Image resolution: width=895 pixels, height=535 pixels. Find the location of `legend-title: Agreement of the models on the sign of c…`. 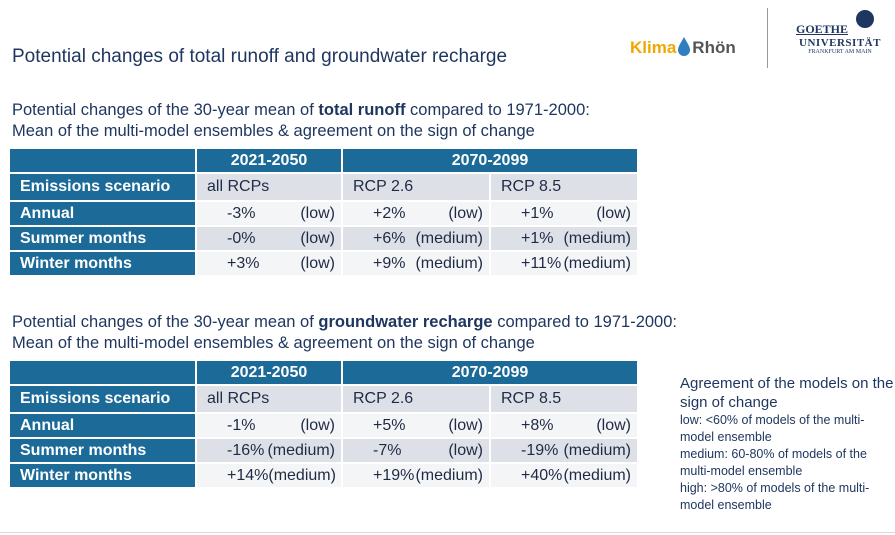

legend-title: Agreement of the models on the sign of c… is located at coordinates (787, 393).